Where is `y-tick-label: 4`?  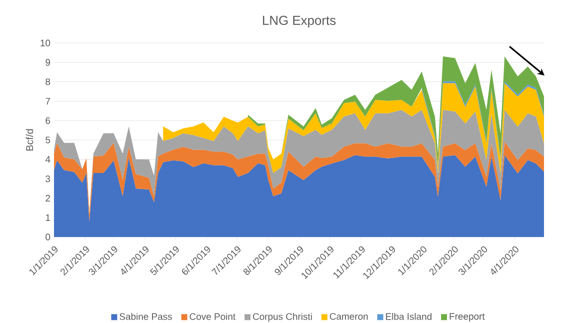 y-tick-label: 4 is located at coordinates (47, 159).